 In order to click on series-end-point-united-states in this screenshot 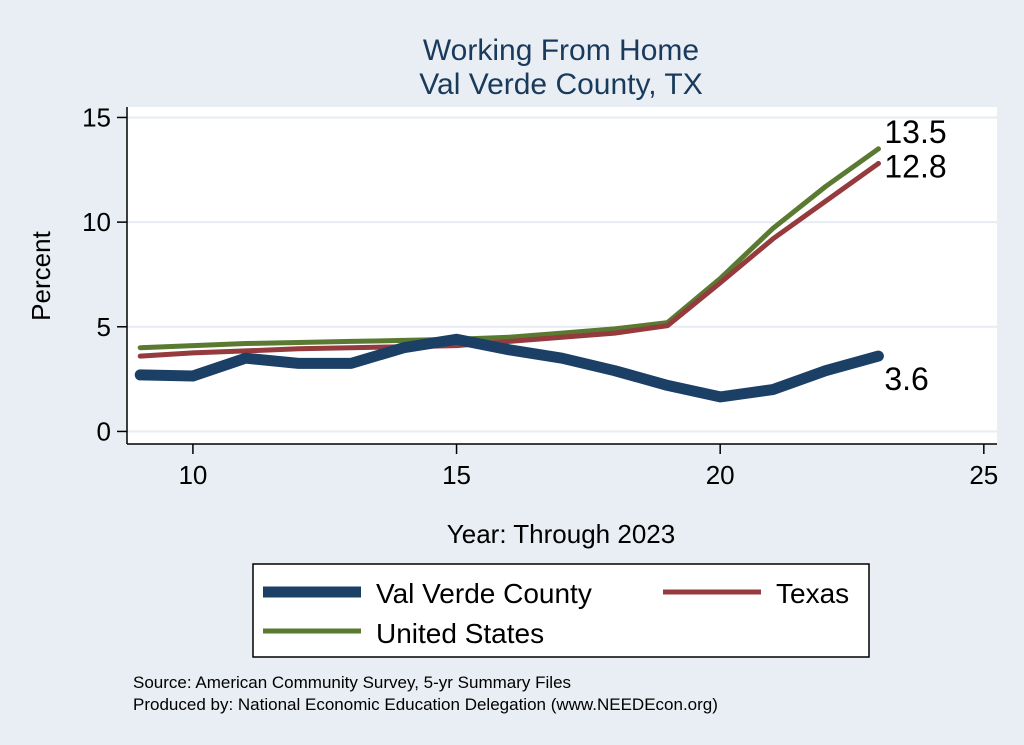, I will do `click(878, 149)`.